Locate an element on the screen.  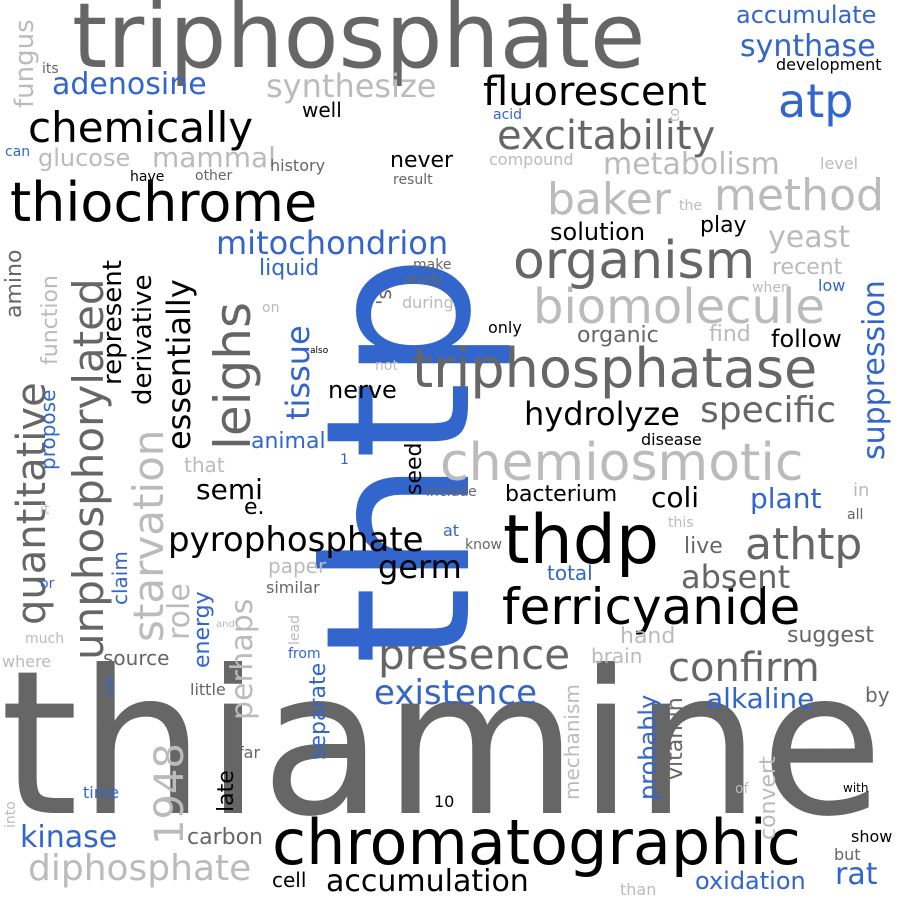
word-well: well is located at coordinates (322, 110).